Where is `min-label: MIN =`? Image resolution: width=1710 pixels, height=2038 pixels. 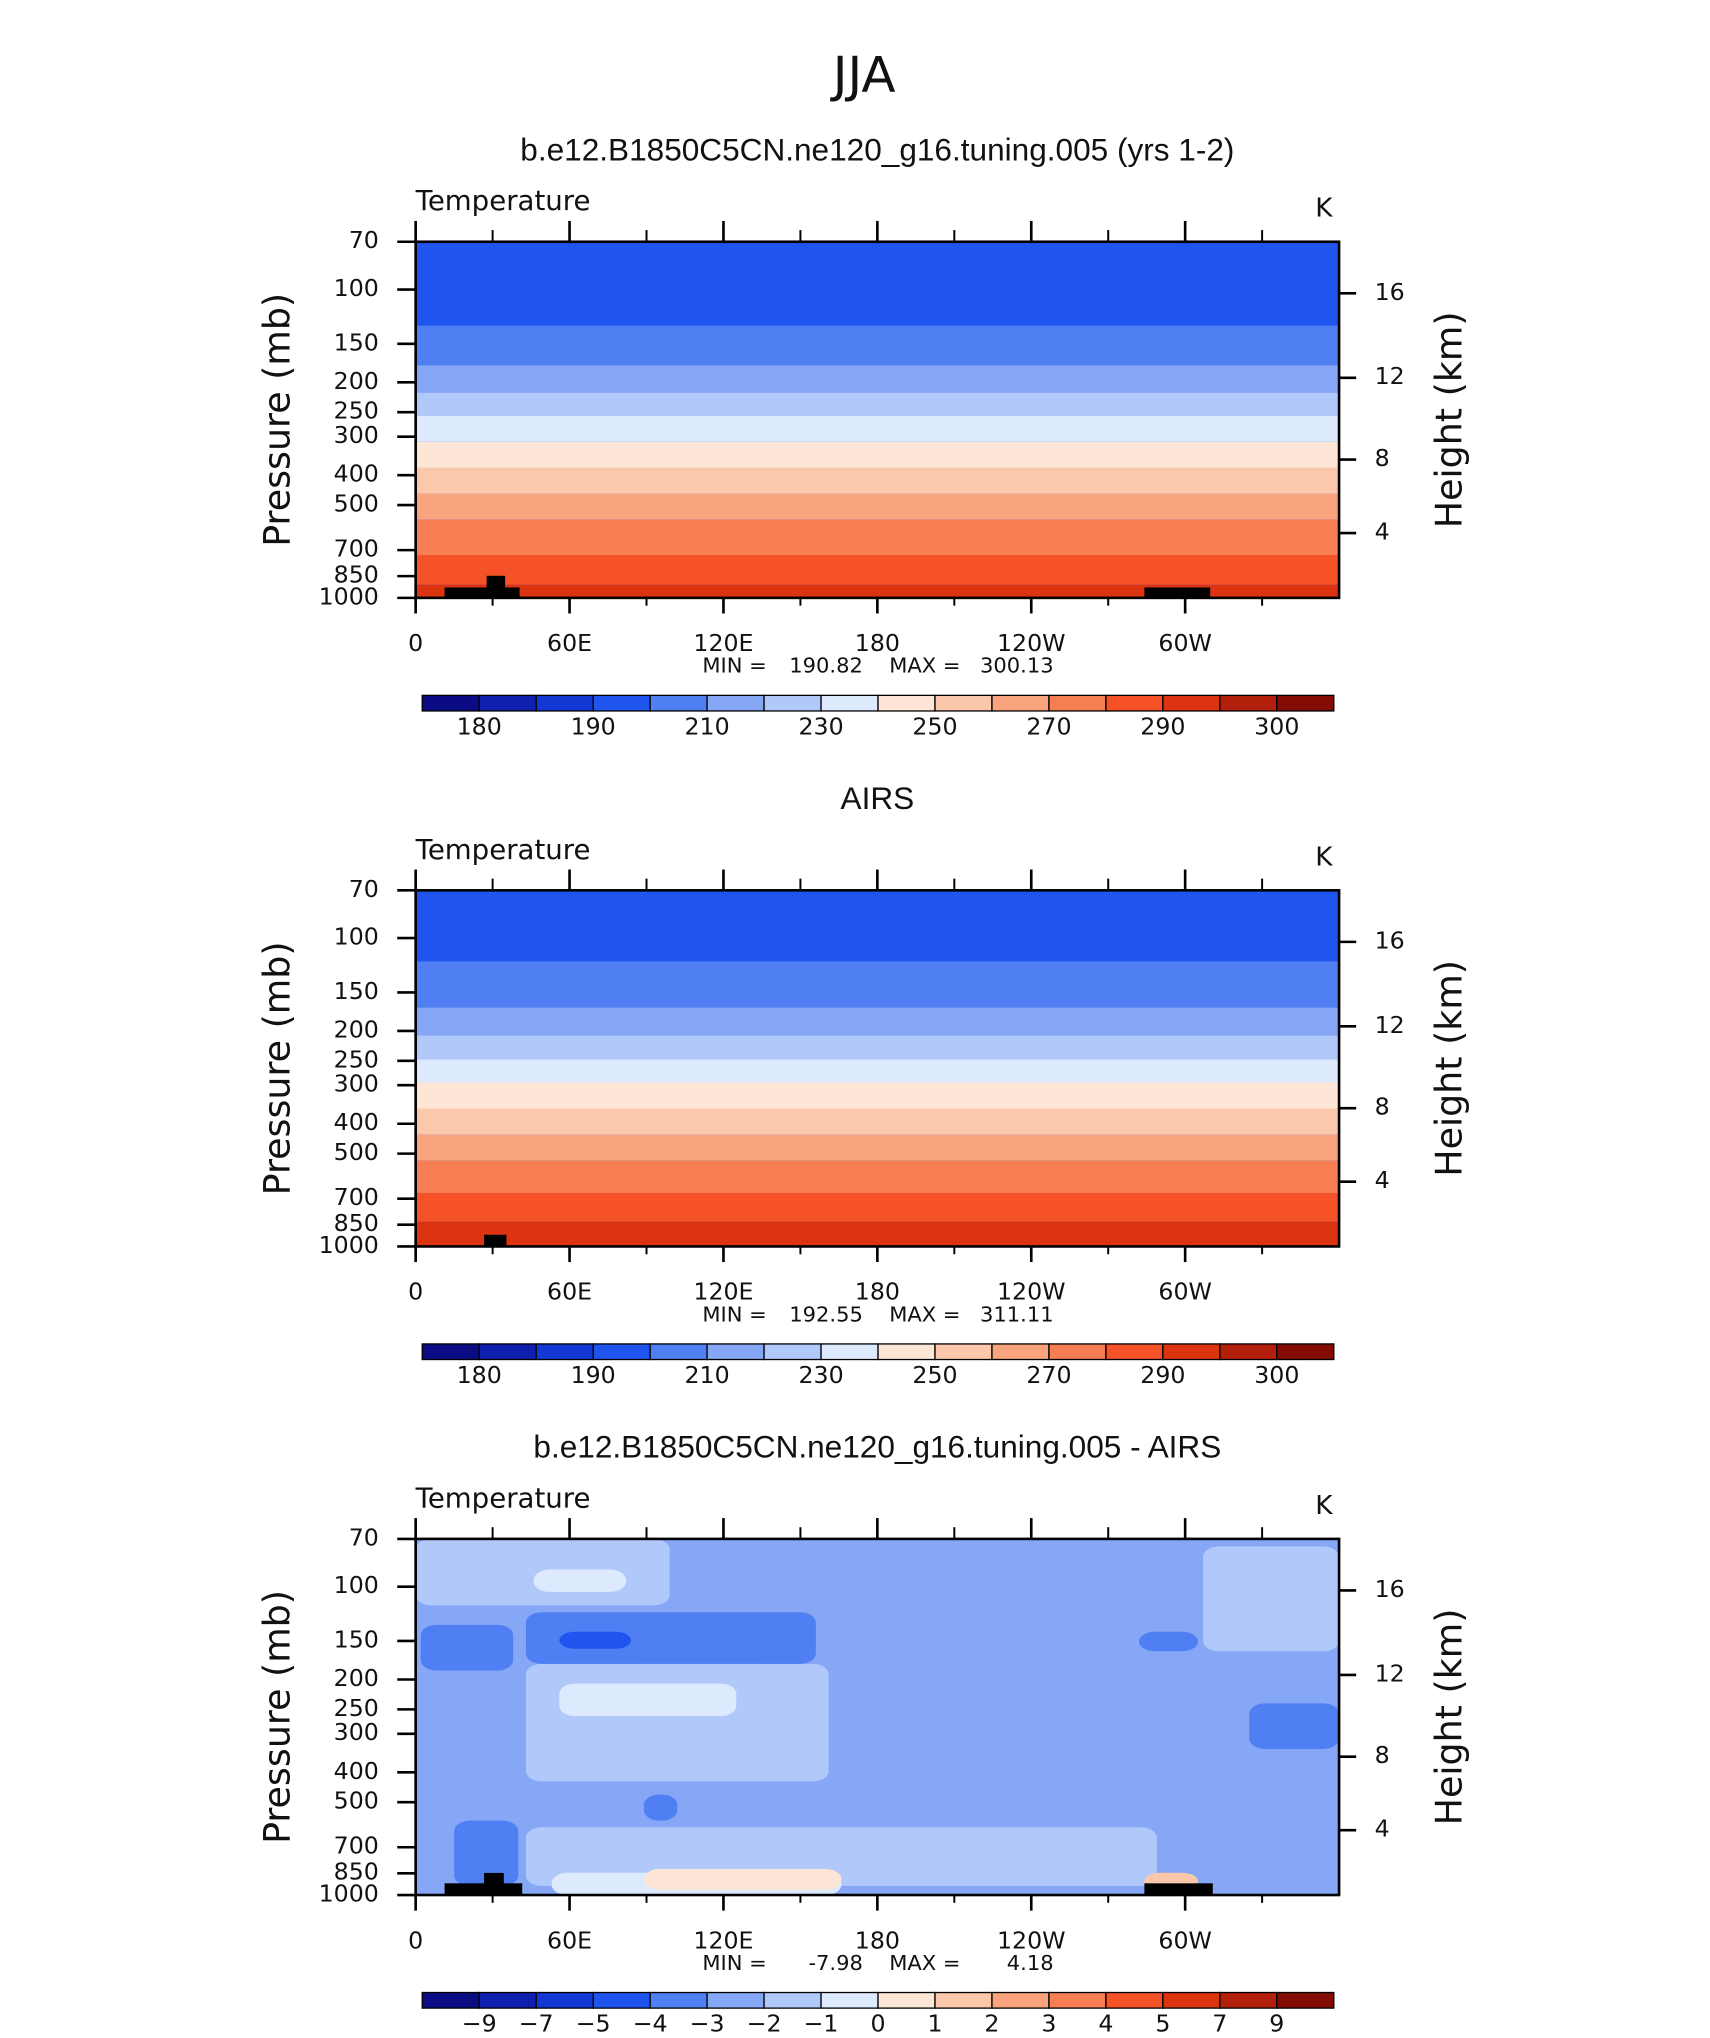 min-label: MIN = is located at coordinates (734, 1963).